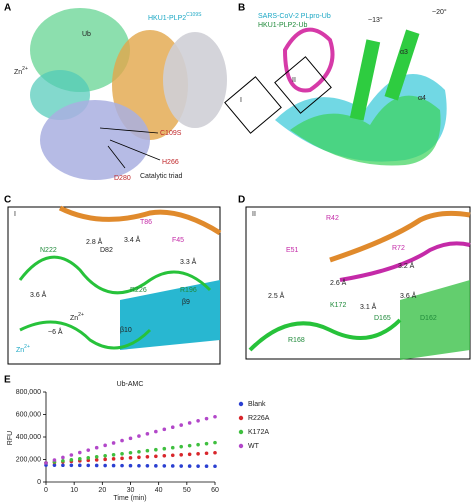 The width and height of the screenshot is (474, 504). What do you see at coordinates (122, 178) in the screenshot?
I see `annotation: D280` at bounding box center [122, 178].